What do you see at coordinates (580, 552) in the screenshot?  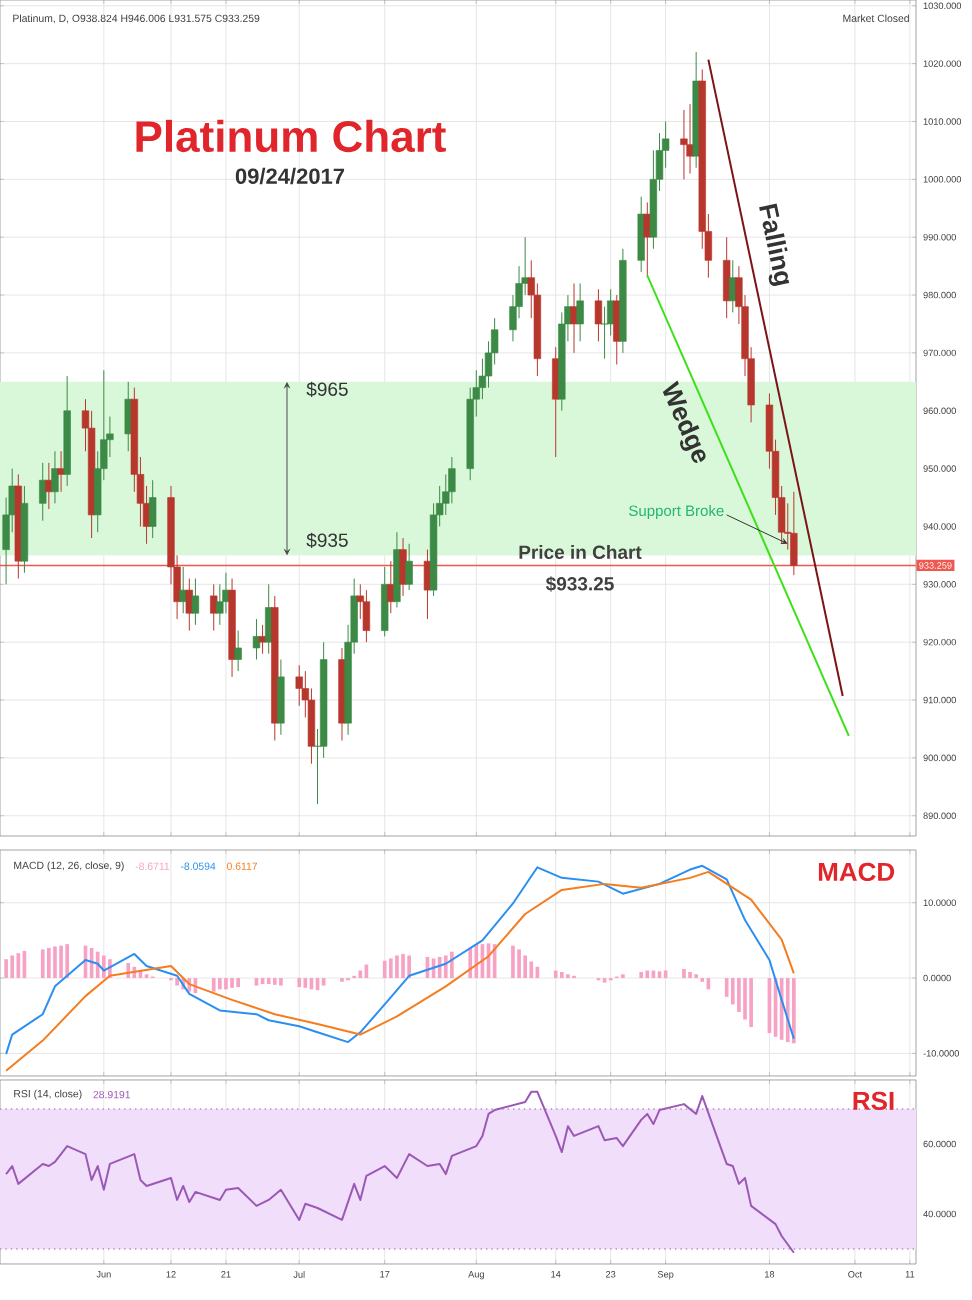 I see `annotation: Price in Chart` at bounding box center [580, 552].